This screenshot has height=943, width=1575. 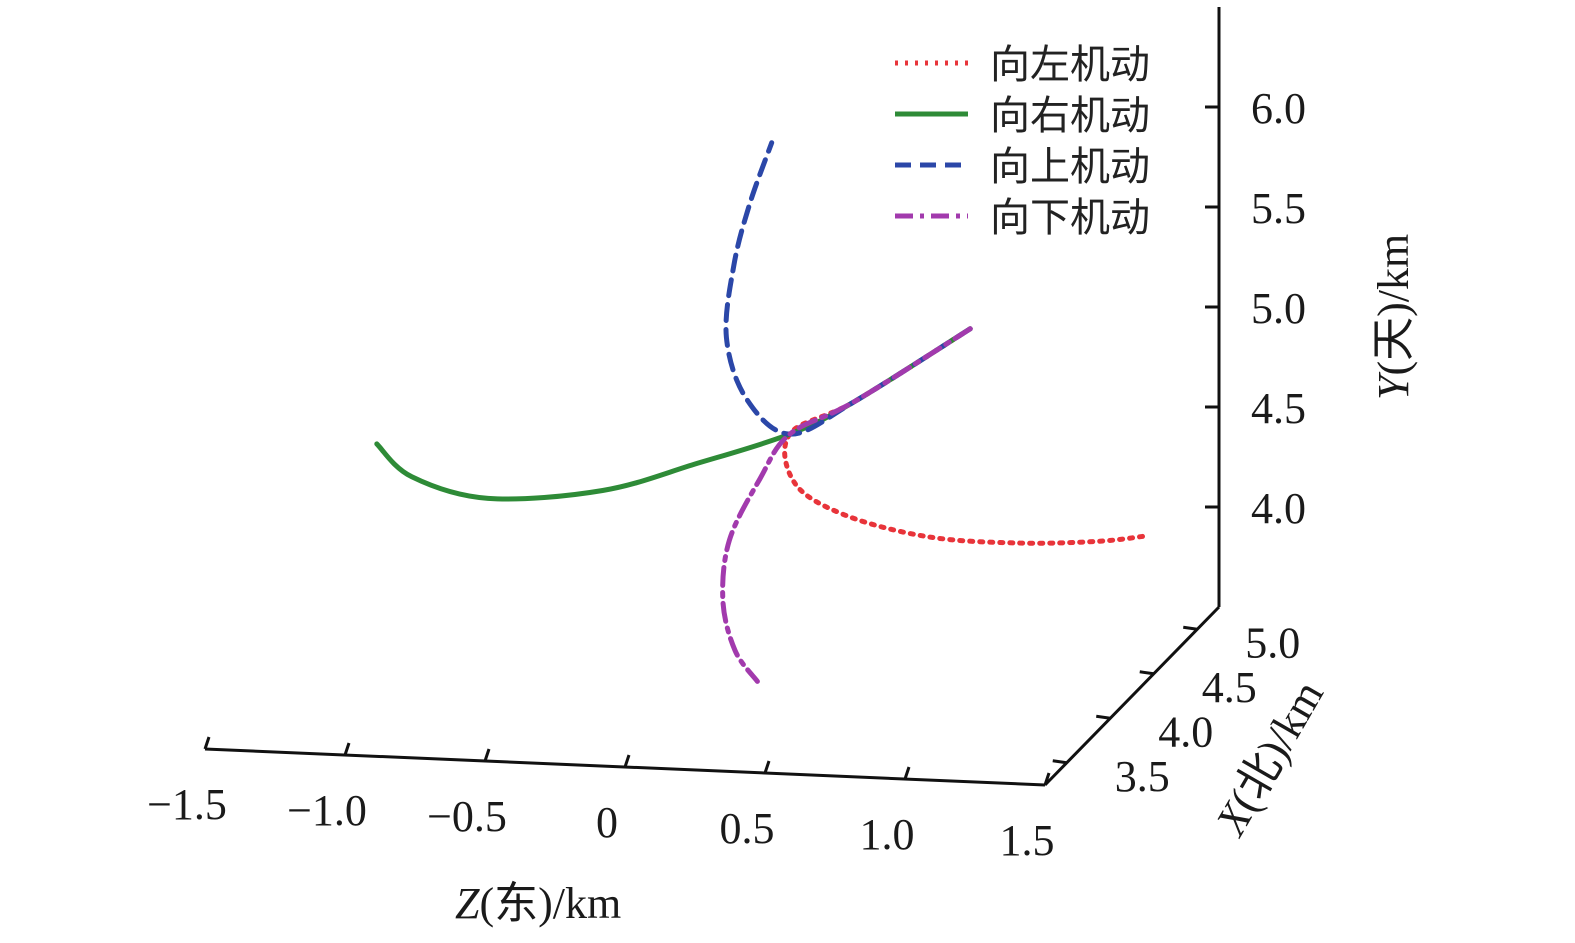 What do you see at coordinates (467, 816) in the screenshot?
I see `z-tick-label: −0.5` at bounding box center [467, 816].